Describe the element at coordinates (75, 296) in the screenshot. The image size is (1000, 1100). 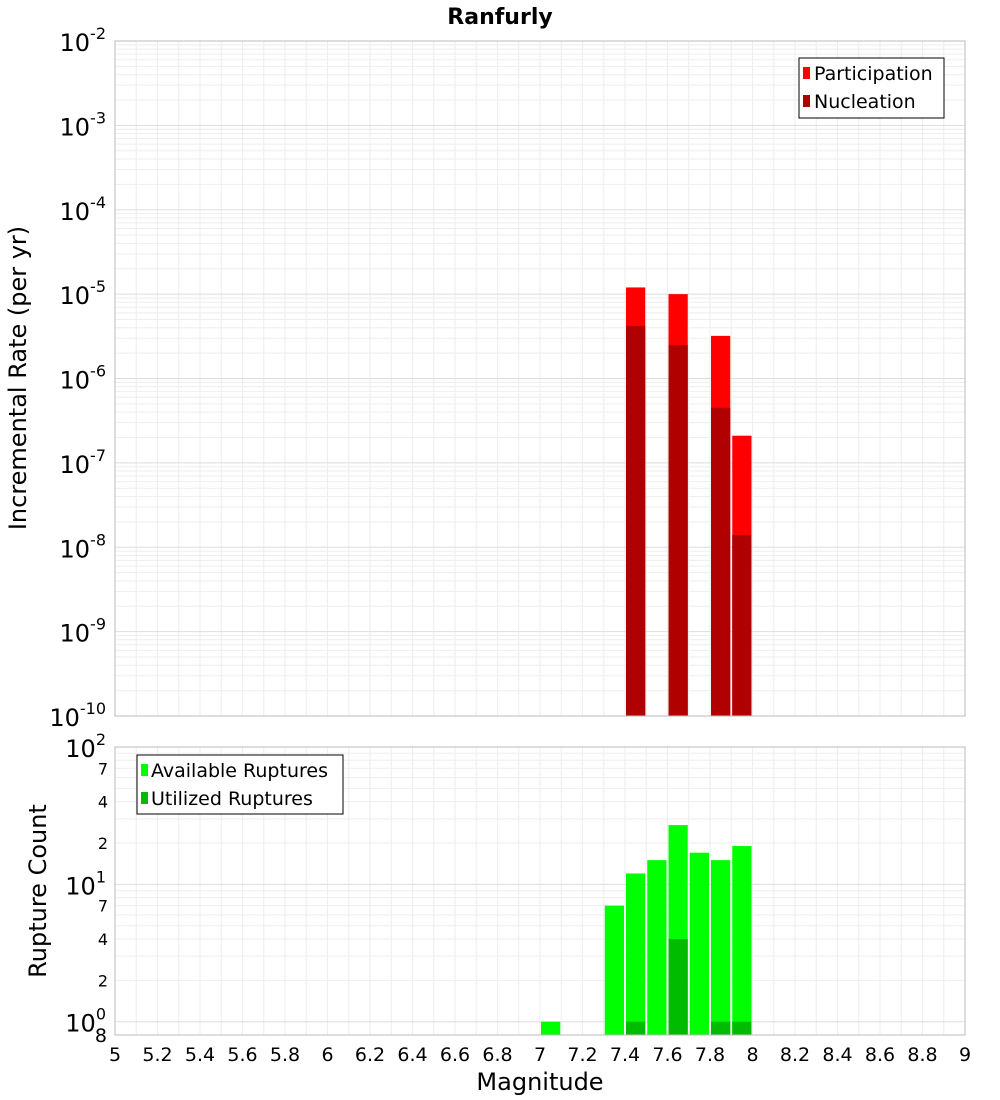
I see `top-y-tick-5-base: 10` at that location.